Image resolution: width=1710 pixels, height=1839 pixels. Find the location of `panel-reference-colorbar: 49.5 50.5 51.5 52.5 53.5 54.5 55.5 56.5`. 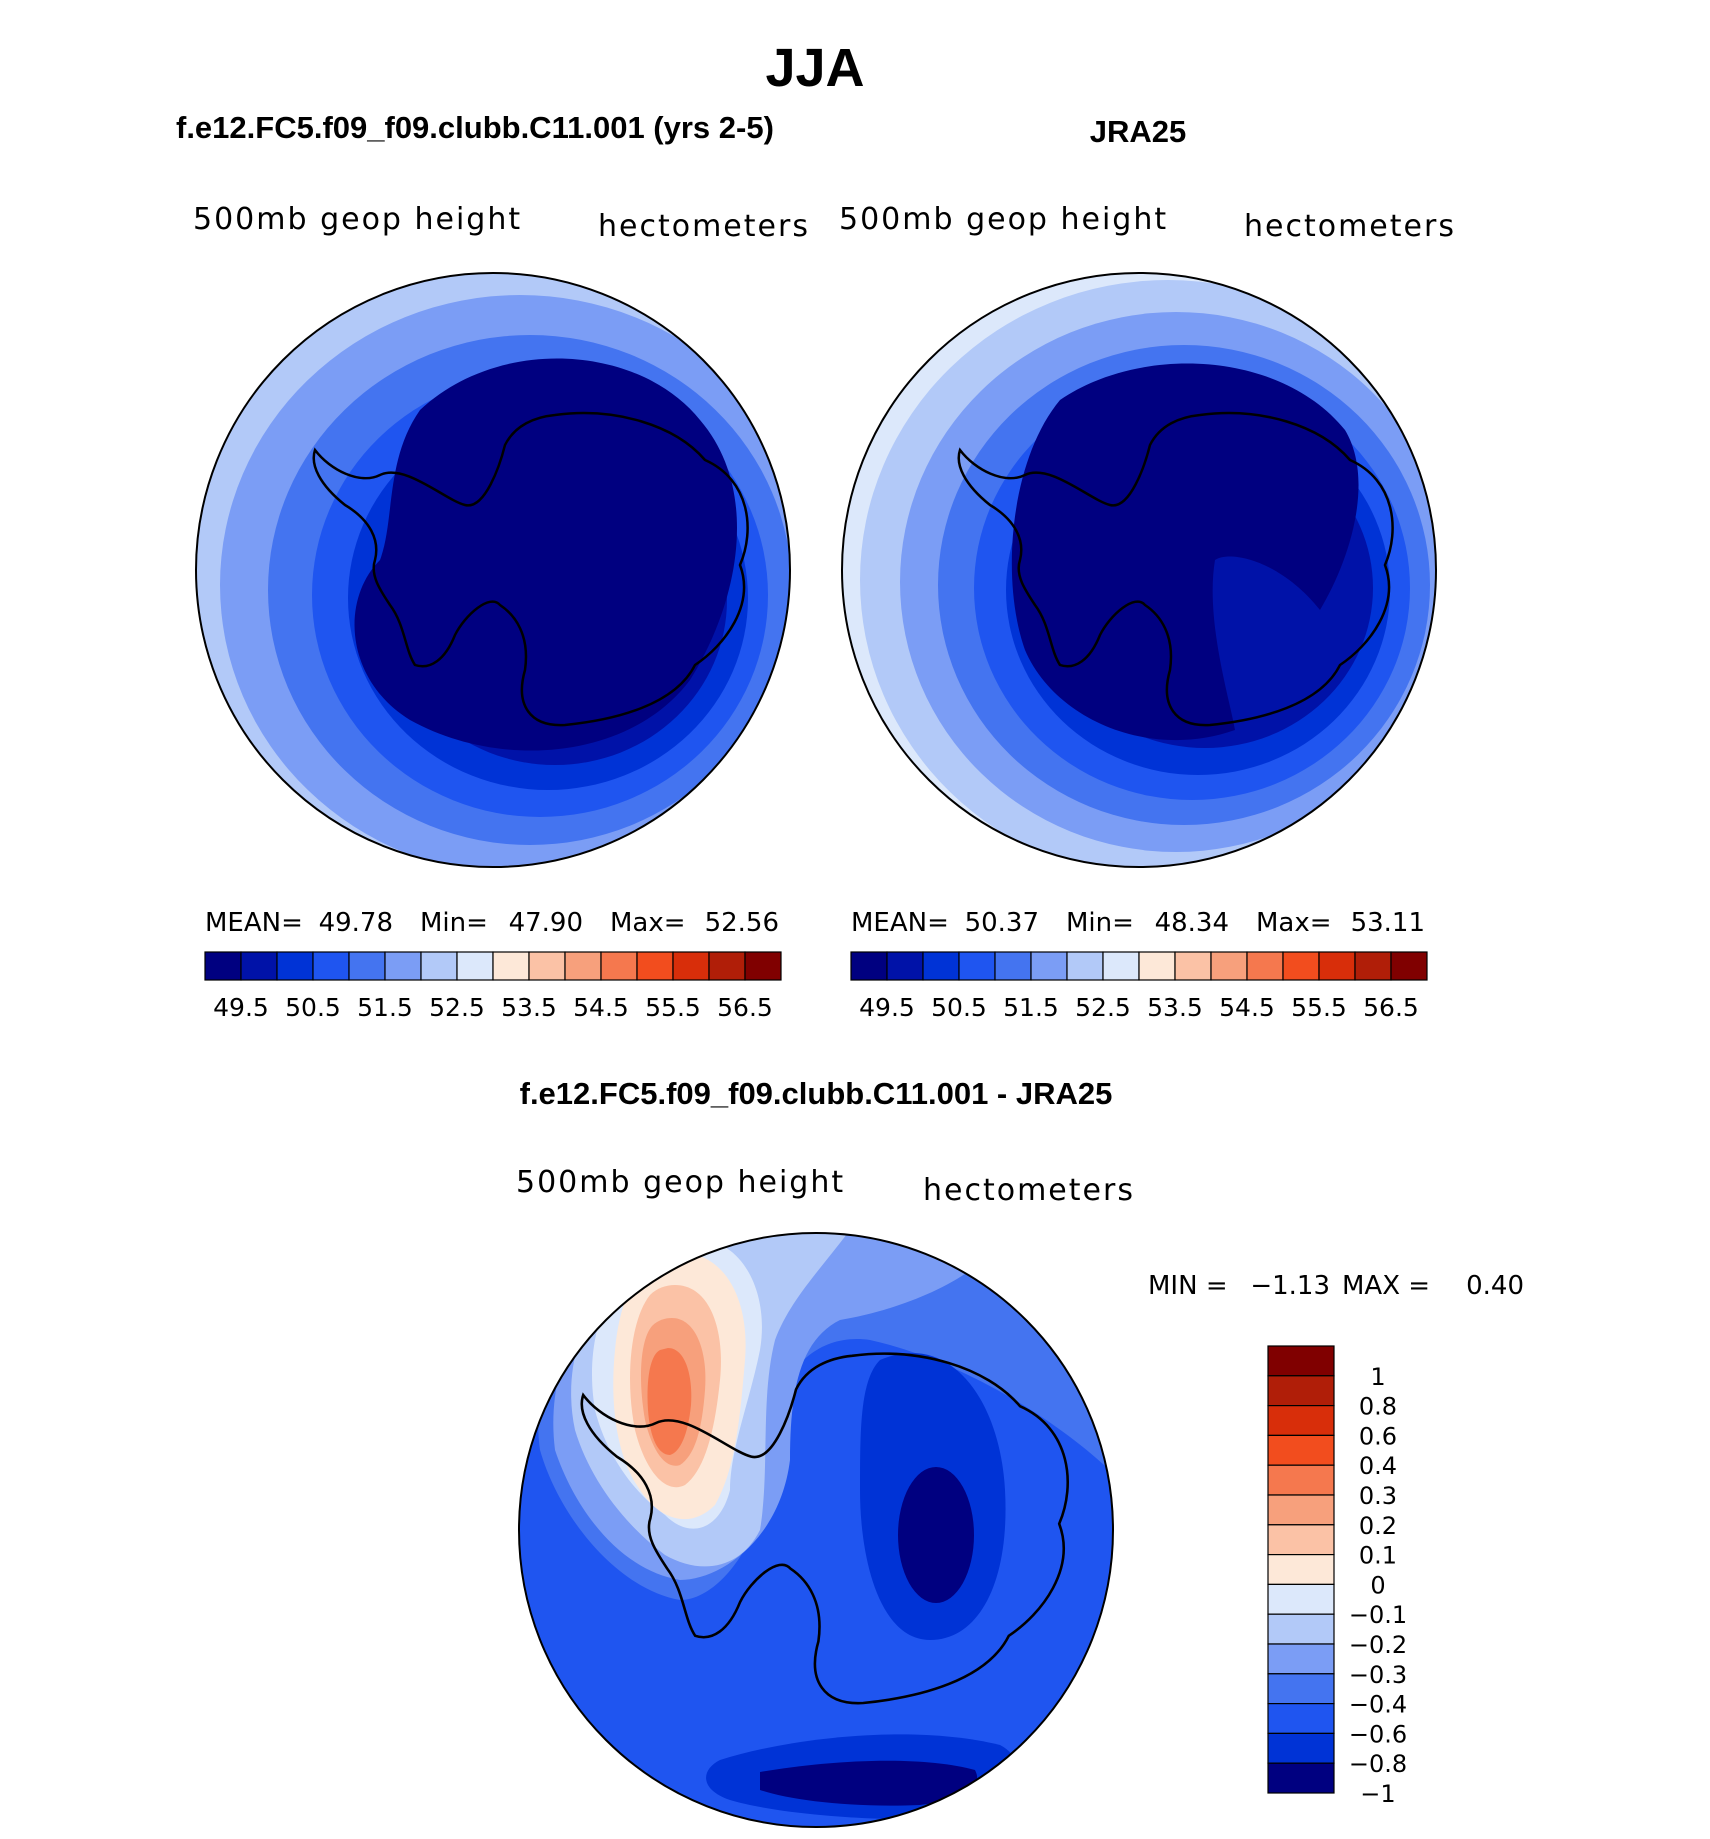

panel-reference-colorbar: 49.5 50.5 51.5 52.5 53.5 54.5 55.5 56.5 is located at coordinates (1139, 986).